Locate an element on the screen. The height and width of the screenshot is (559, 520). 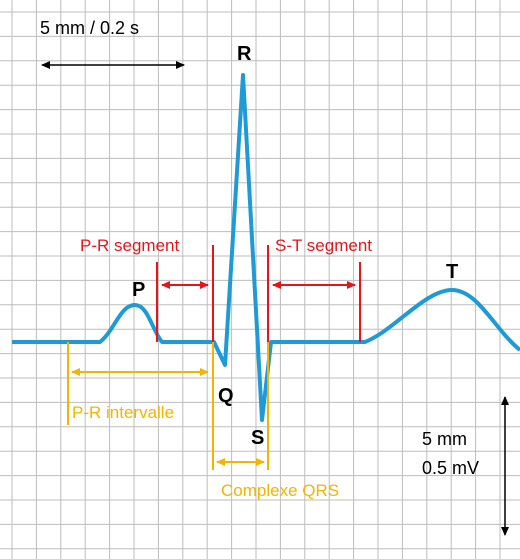
segment-markers is located at coordinates (258, 293).